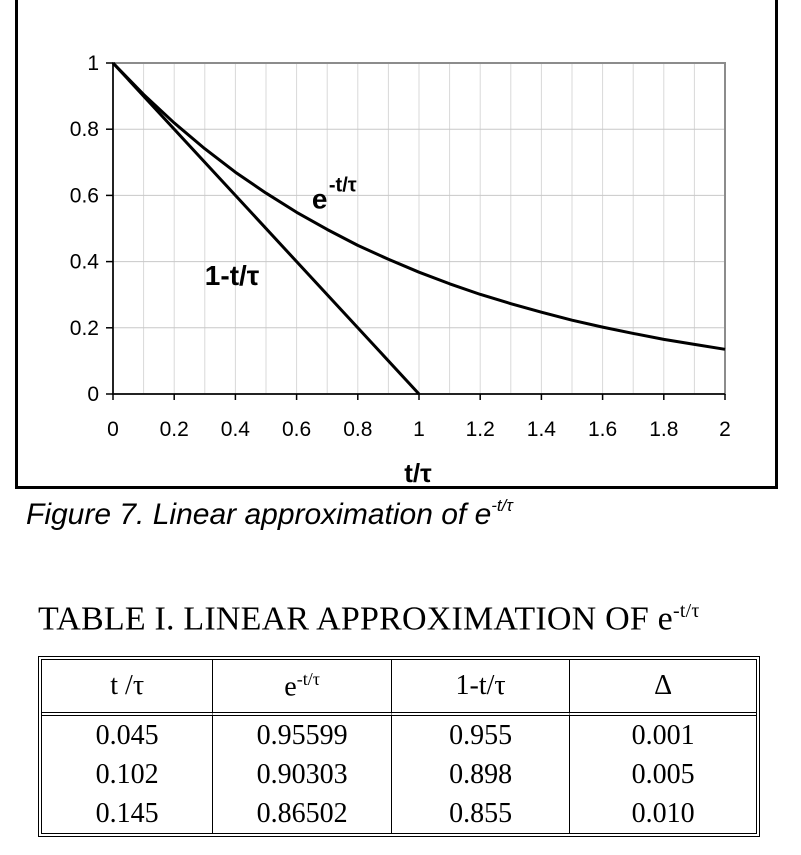 This screenshot has width=801, height=855. I want to click on series-linear-label: 1-t/τ, so click(232, 275).